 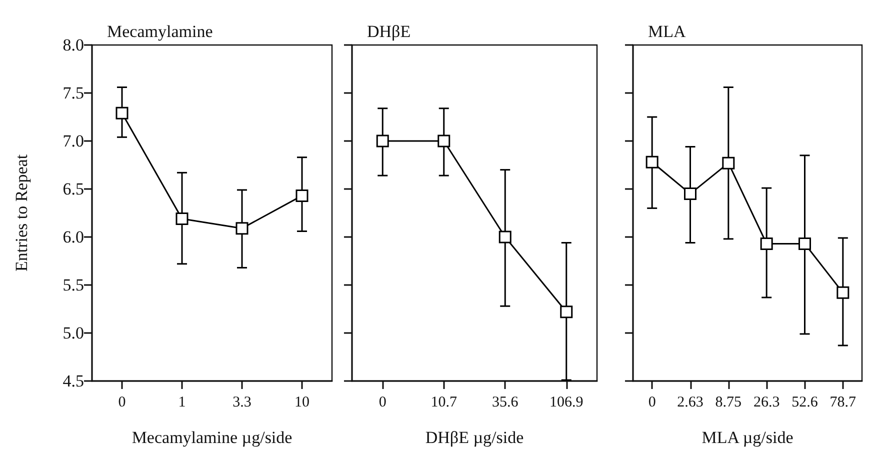 What do you see at coordinates (73, 237) in the screenshot?
I see `y-tick-label: 6.0` at bounding box center [73, 237].